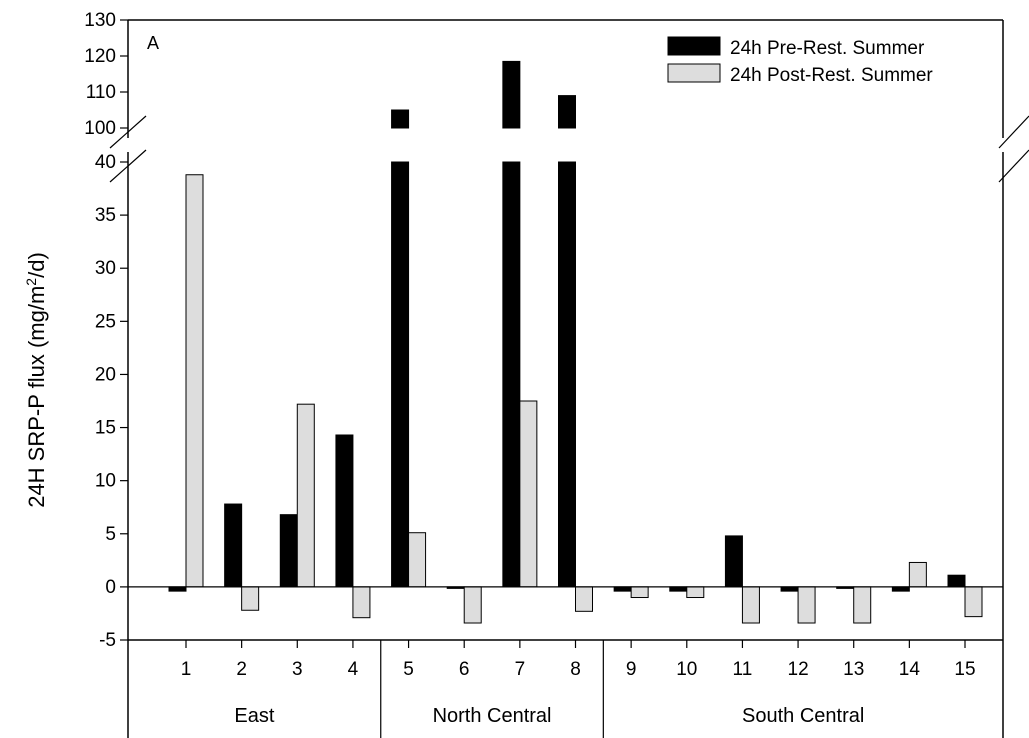  What do you see at coordinates (153, 43) in the screenshot?
I see `panel-label: A` at bounding box center [153, 43].